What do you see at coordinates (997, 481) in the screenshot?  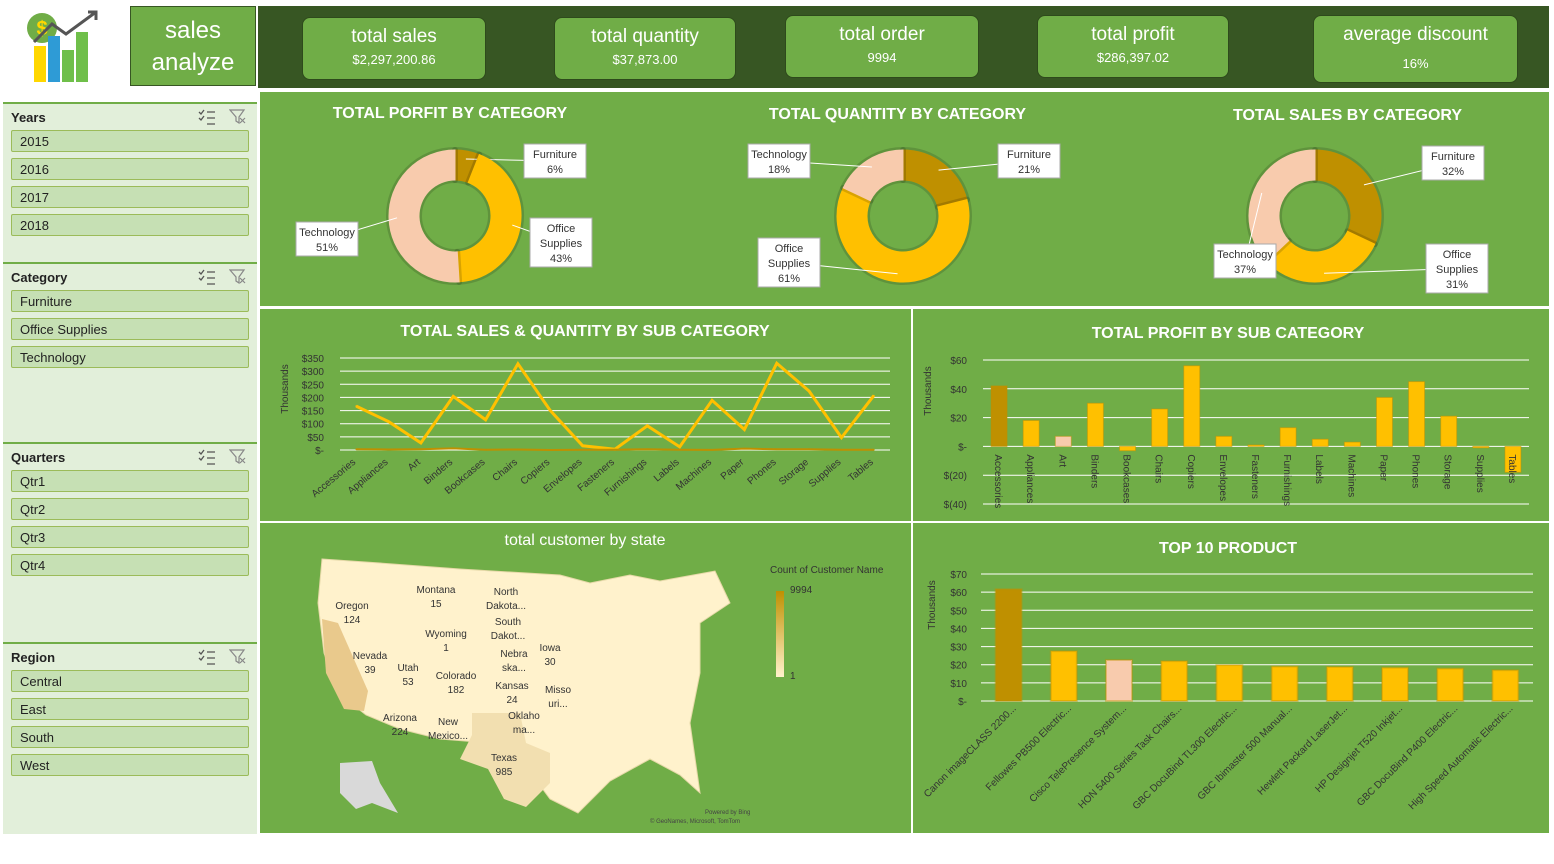 I see `x-tick-label: Accessories` at bounding box center [997, 481].